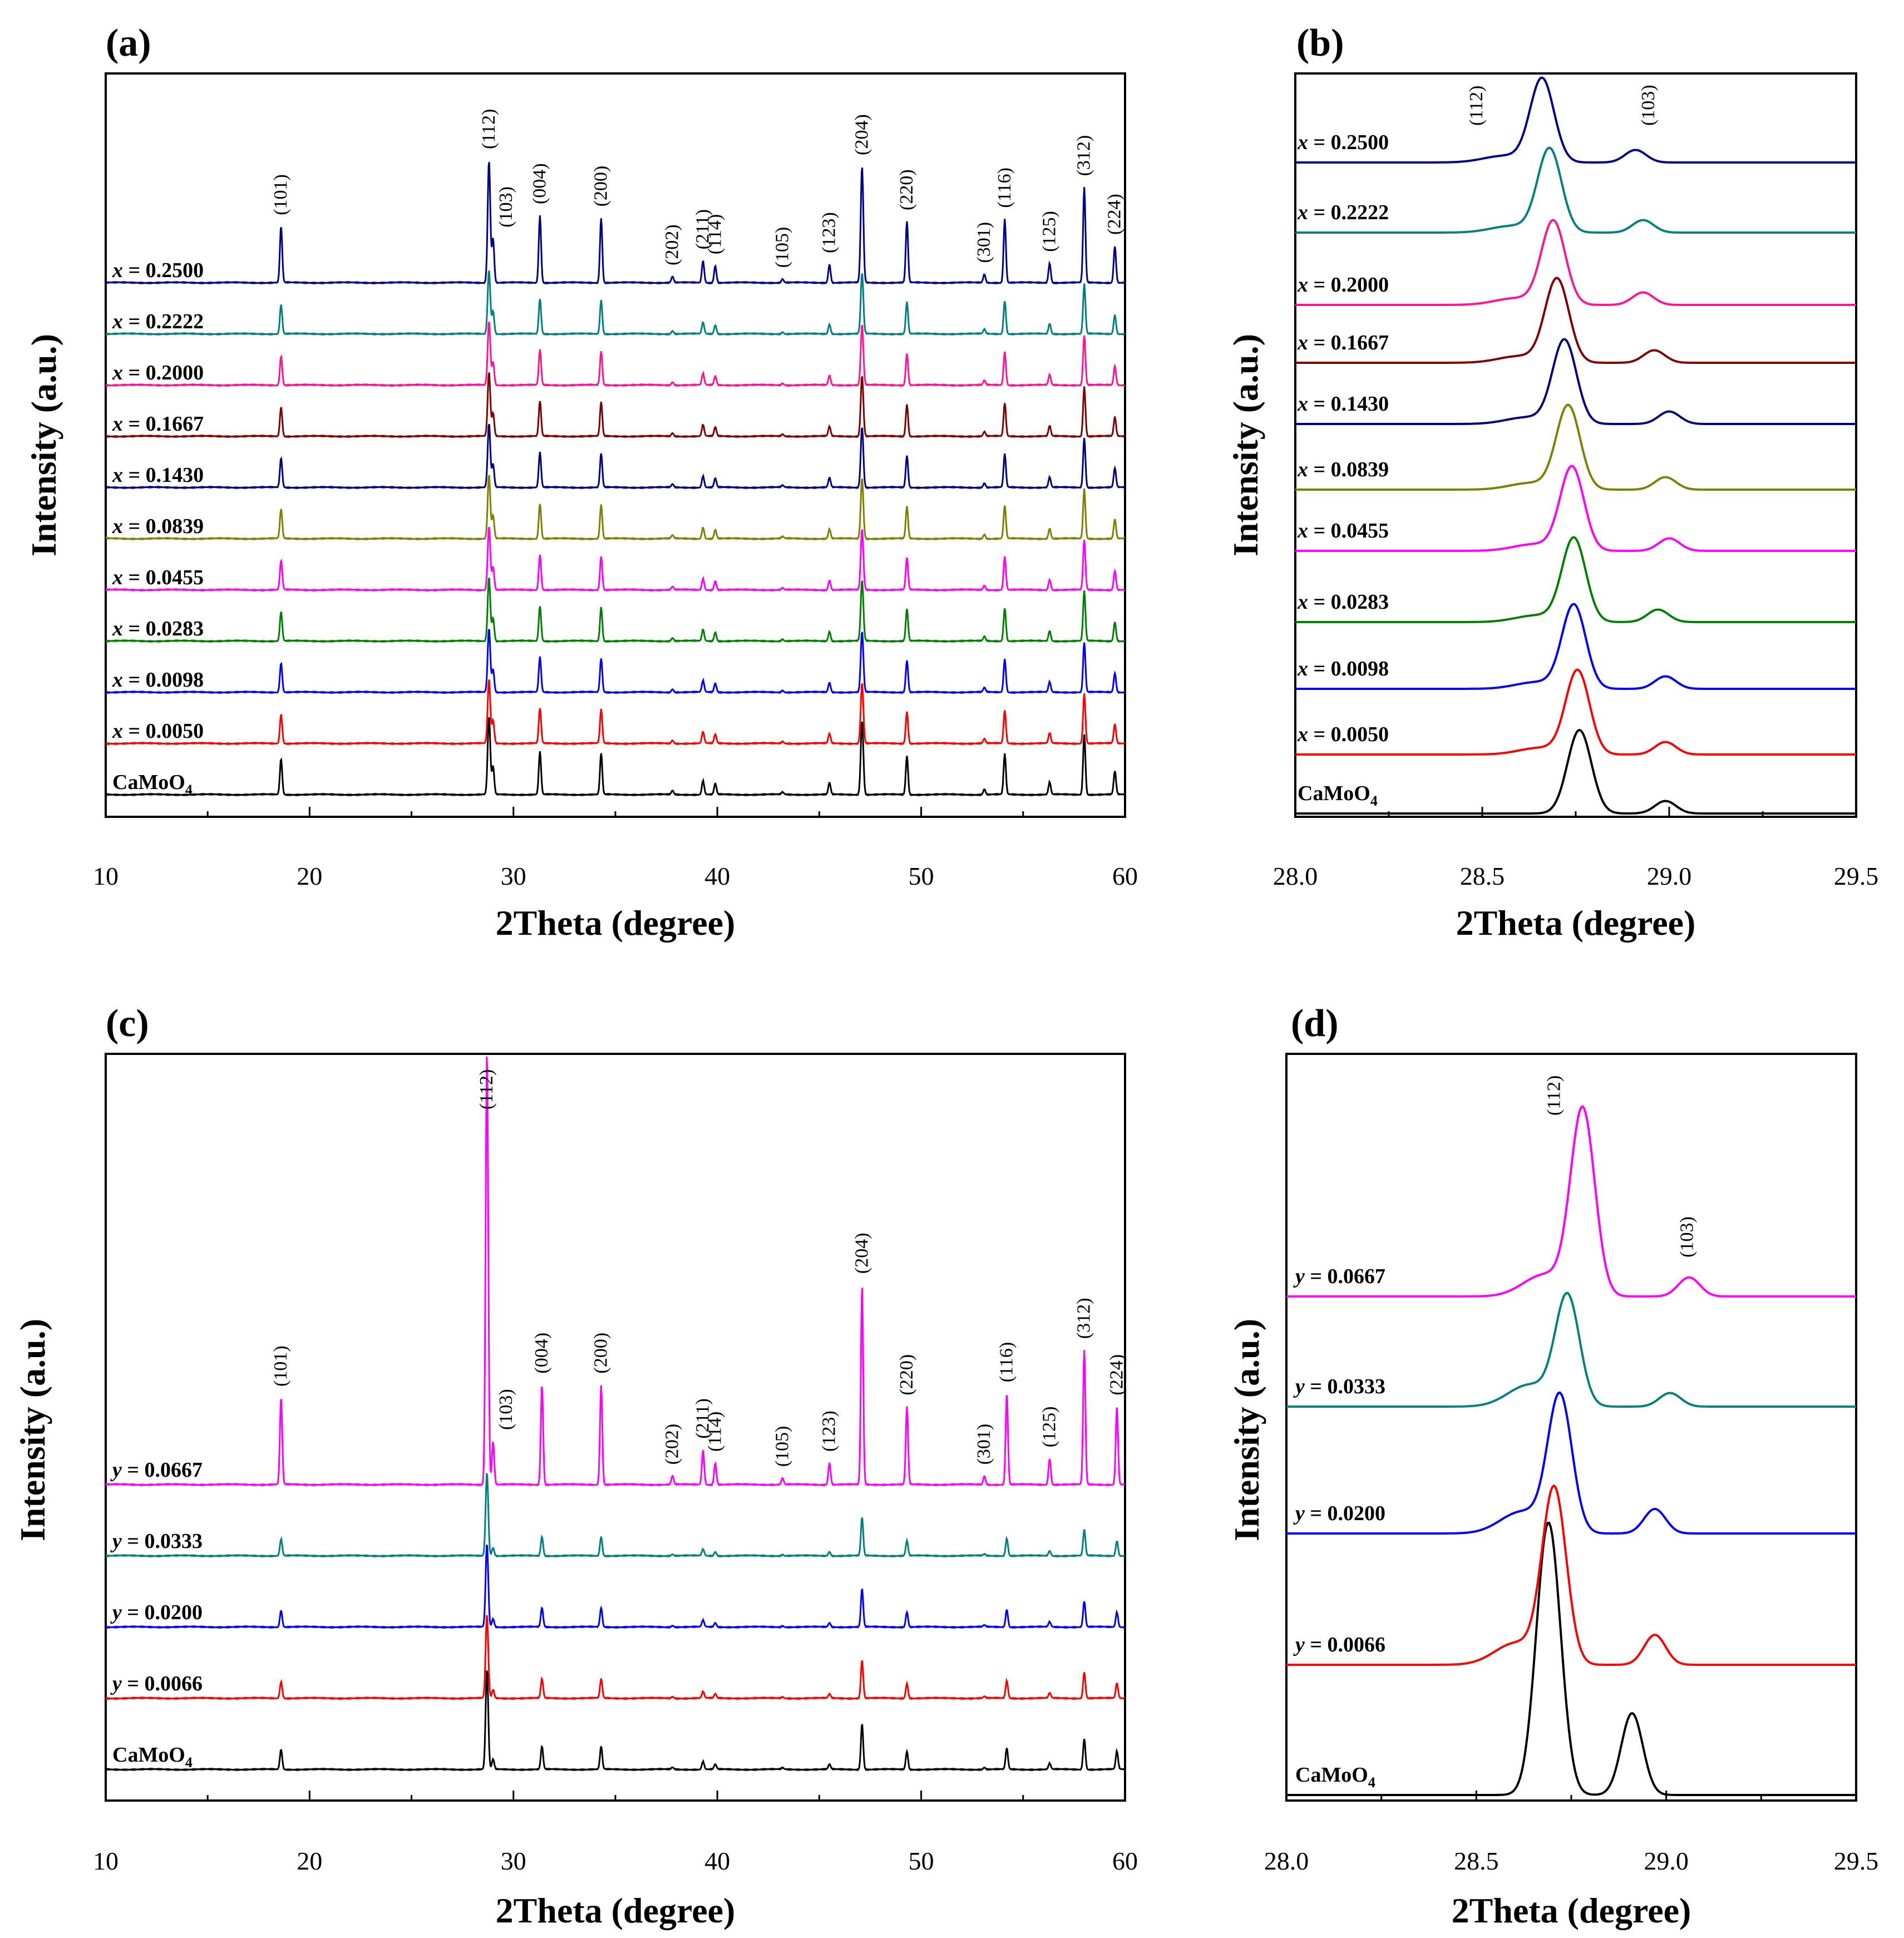  Describe the element at coordinates (156, 1684) in the screenshot. I see `series-label: y = 0.0066` at that location.